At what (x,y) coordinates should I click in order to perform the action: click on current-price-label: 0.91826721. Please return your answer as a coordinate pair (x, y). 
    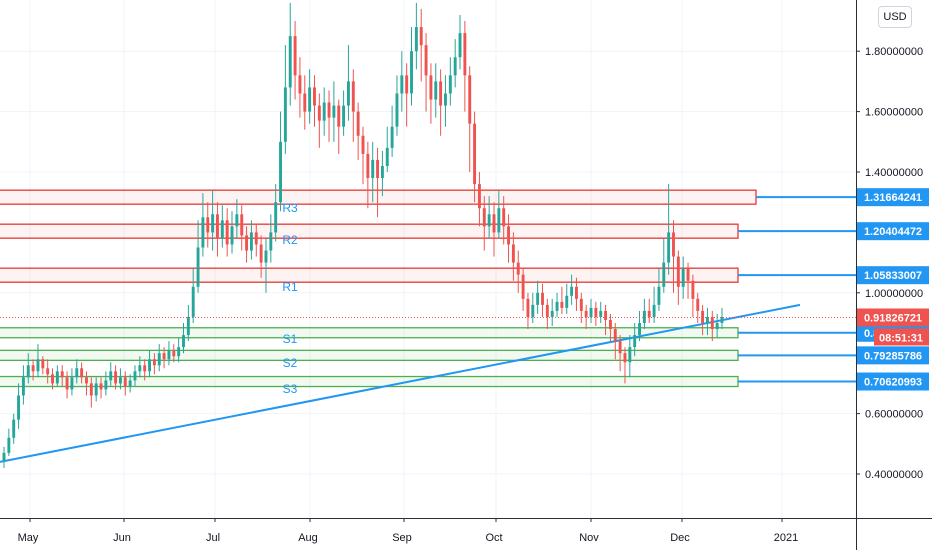
    Looking at the image, I should click on (893, 318).